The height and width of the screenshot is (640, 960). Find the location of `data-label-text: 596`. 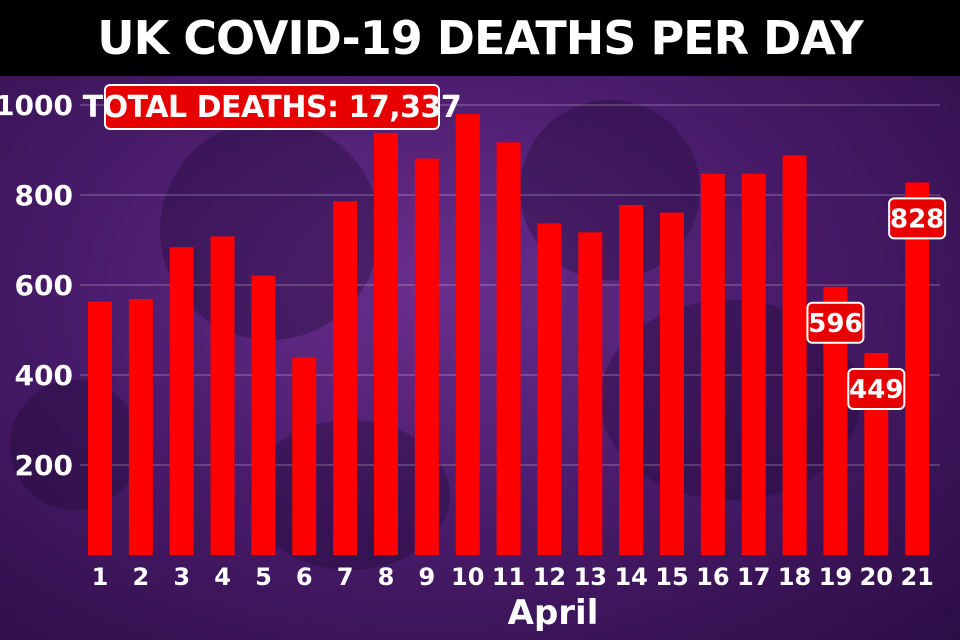

data-label-text: 596 is located at coordinates (835, 324).